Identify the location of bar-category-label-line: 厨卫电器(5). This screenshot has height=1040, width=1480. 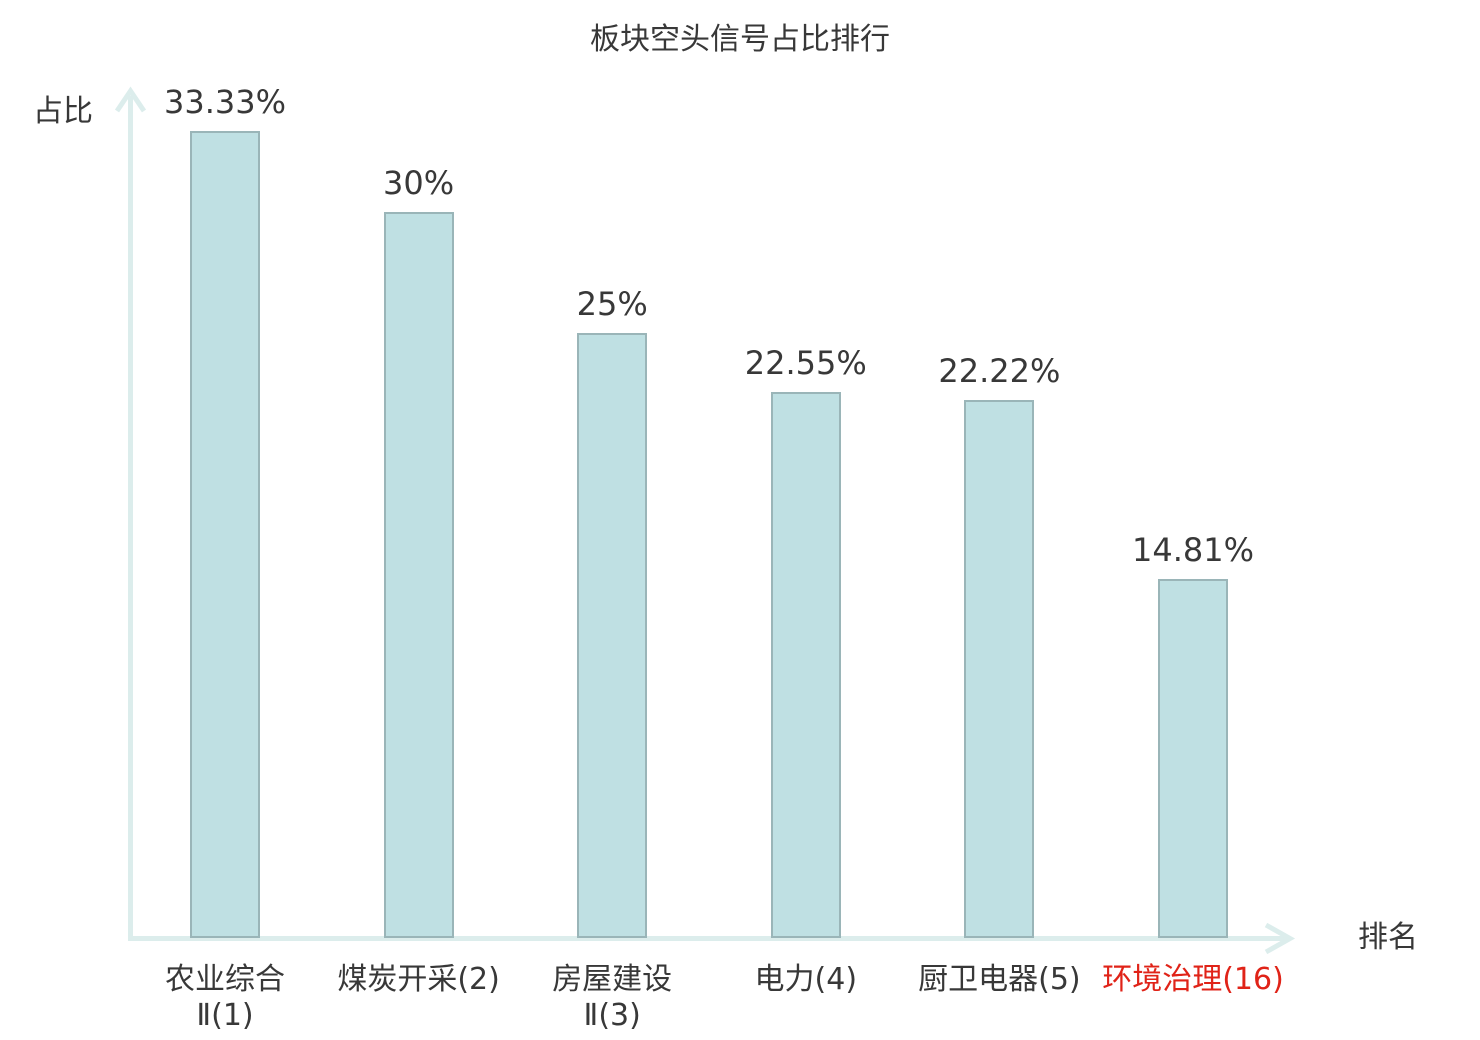
(999, 979).